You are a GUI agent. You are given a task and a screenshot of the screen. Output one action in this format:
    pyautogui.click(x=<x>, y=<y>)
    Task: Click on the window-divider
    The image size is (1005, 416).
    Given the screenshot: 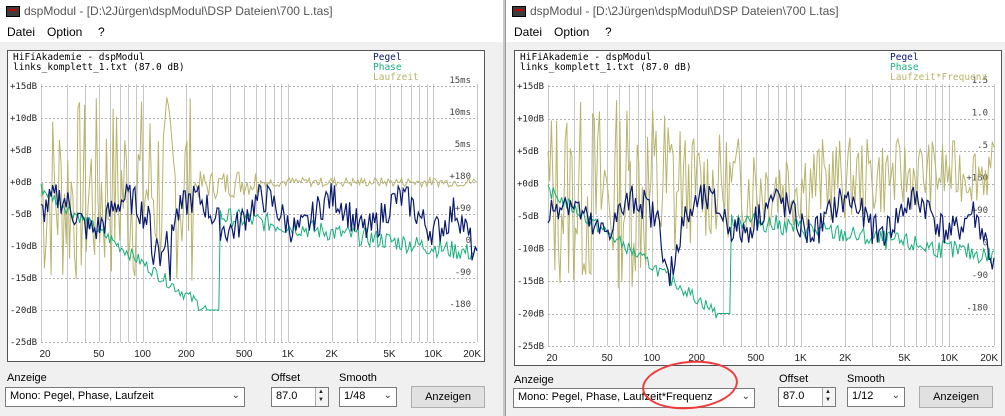 What is the action you would take?
    pyautogui.click(x=504, y=208)
    